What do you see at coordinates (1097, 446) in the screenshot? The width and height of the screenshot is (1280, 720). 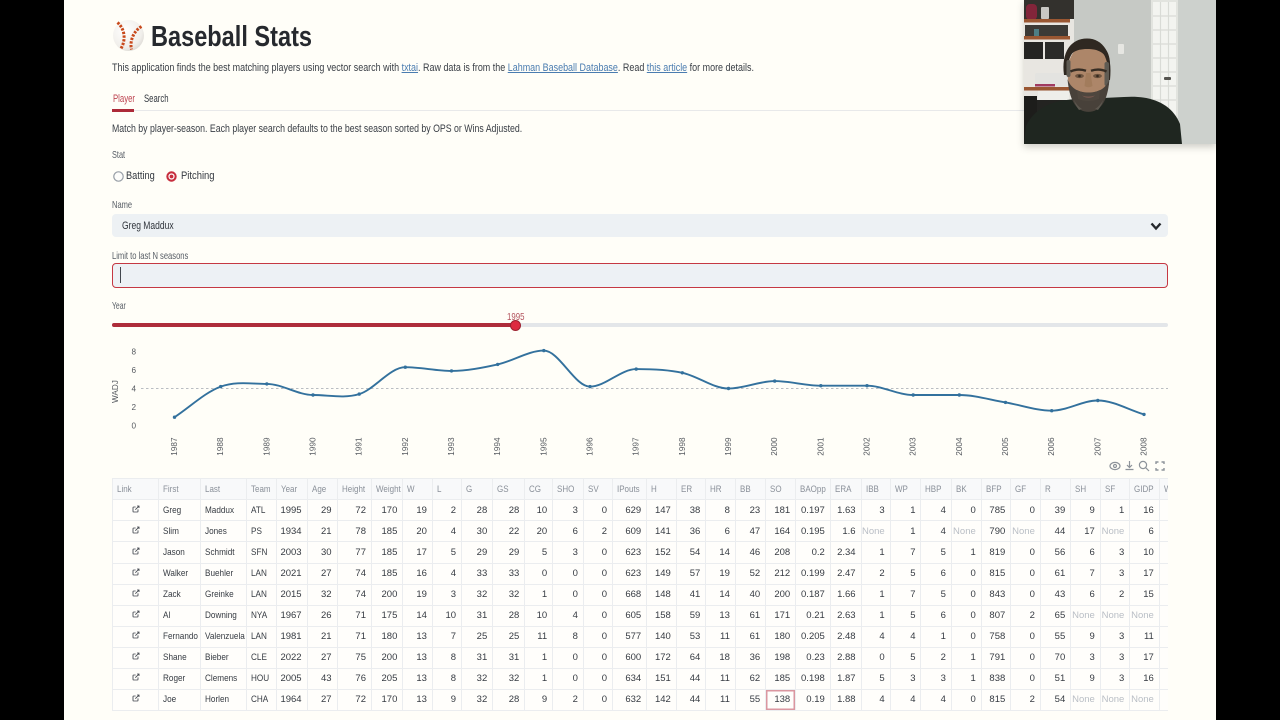 I see `svg-text: 2007` at bounding box center [1097, 446].